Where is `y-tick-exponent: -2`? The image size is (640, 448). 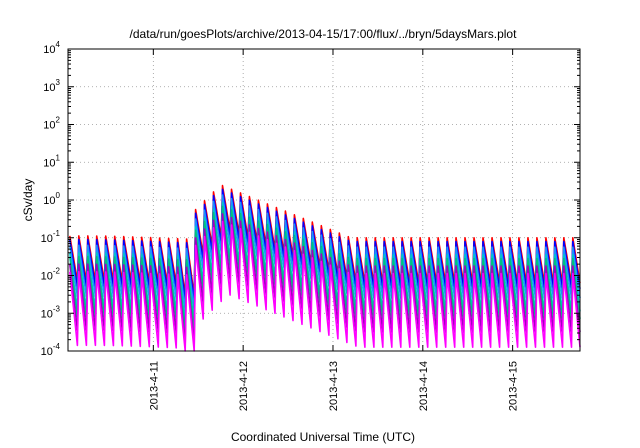
y-tick-exponent: -2 is located at coordinates (57, 271).